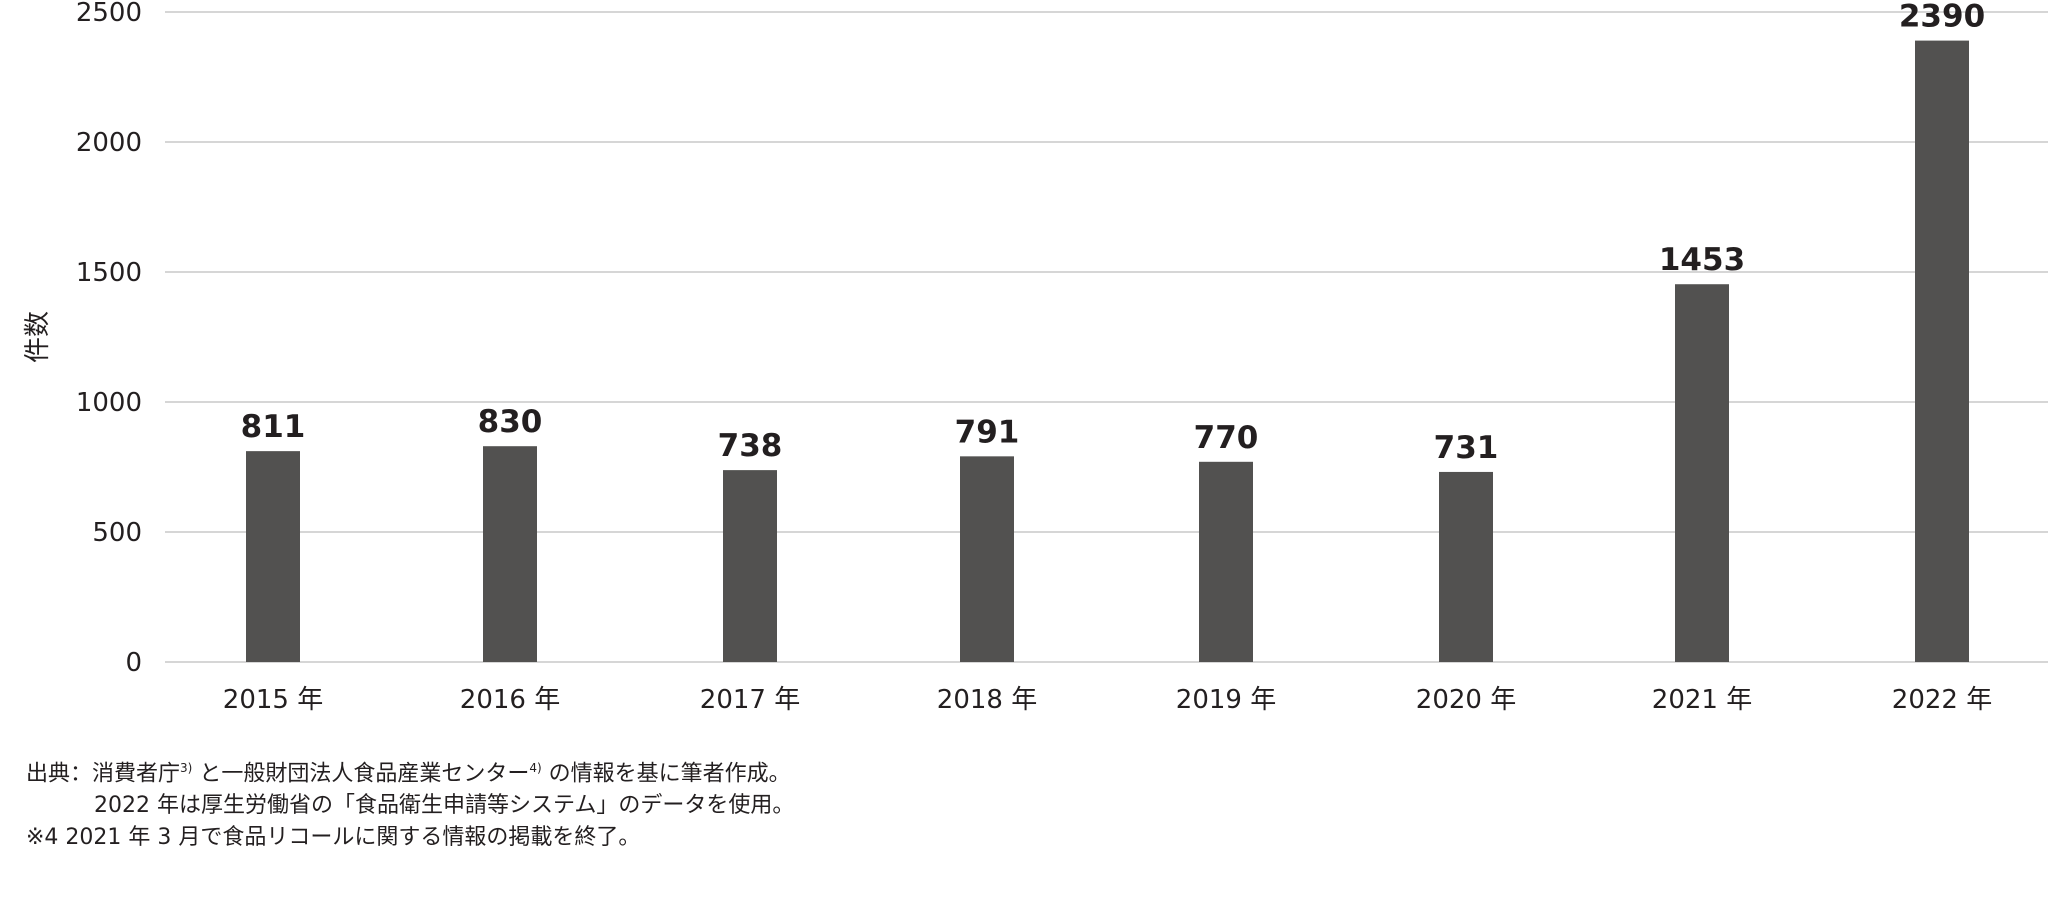 Image resolution: width=2048 pixels, height=923 pixels. What do you see at coordinates (109, 273) in the screenshot?
I see `y-tick-label: 1500` at bounding box center [109, 273].